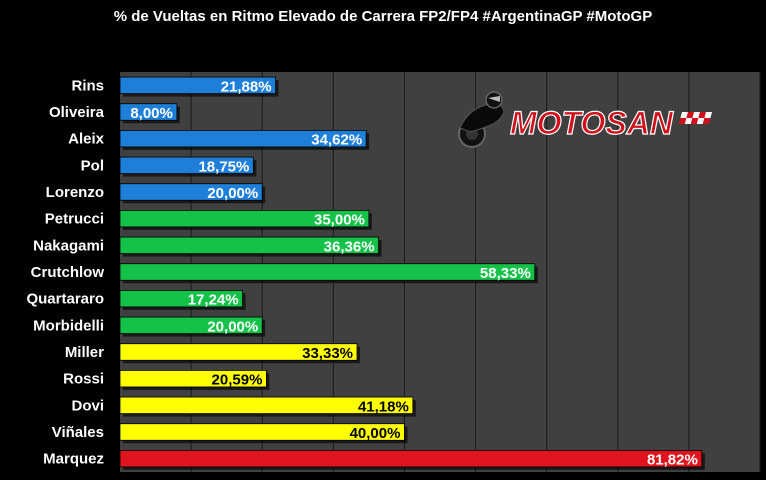  I want to click on category-label: Viñales, so click(78, 432).